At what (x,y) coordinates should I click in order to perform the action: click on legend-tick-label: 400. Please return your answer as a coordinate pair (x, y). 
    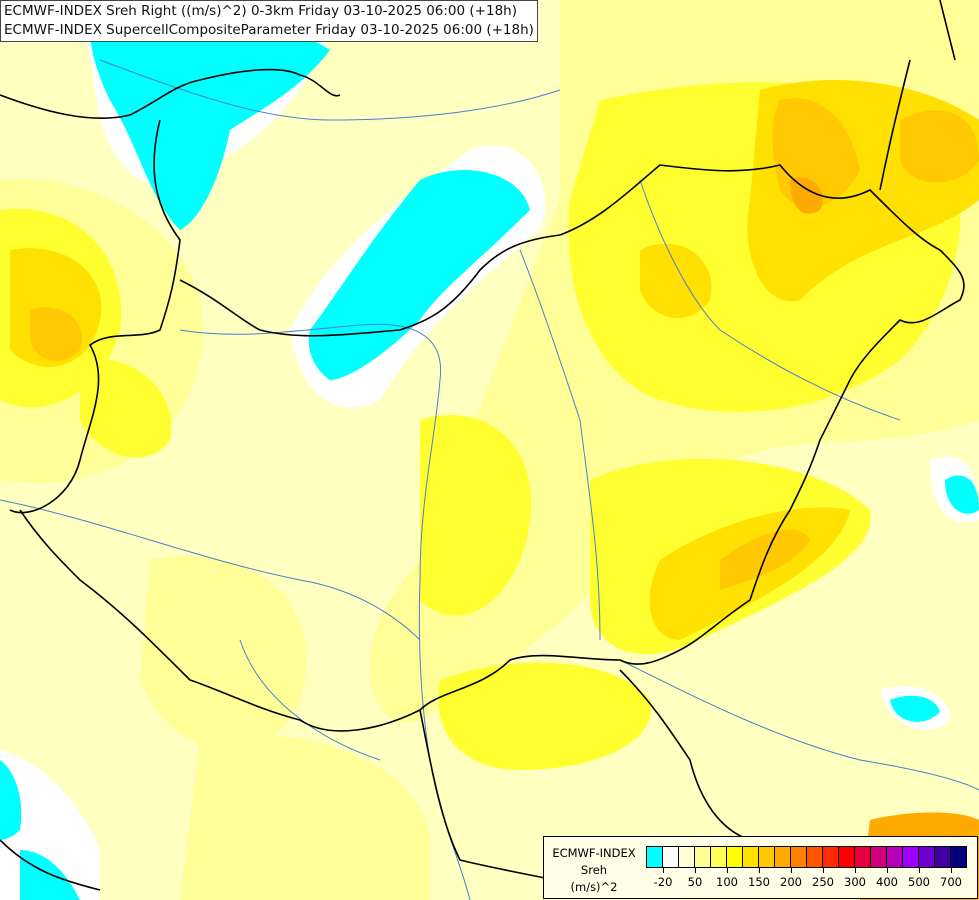
    Looking at the image, I should click on (887, 882).